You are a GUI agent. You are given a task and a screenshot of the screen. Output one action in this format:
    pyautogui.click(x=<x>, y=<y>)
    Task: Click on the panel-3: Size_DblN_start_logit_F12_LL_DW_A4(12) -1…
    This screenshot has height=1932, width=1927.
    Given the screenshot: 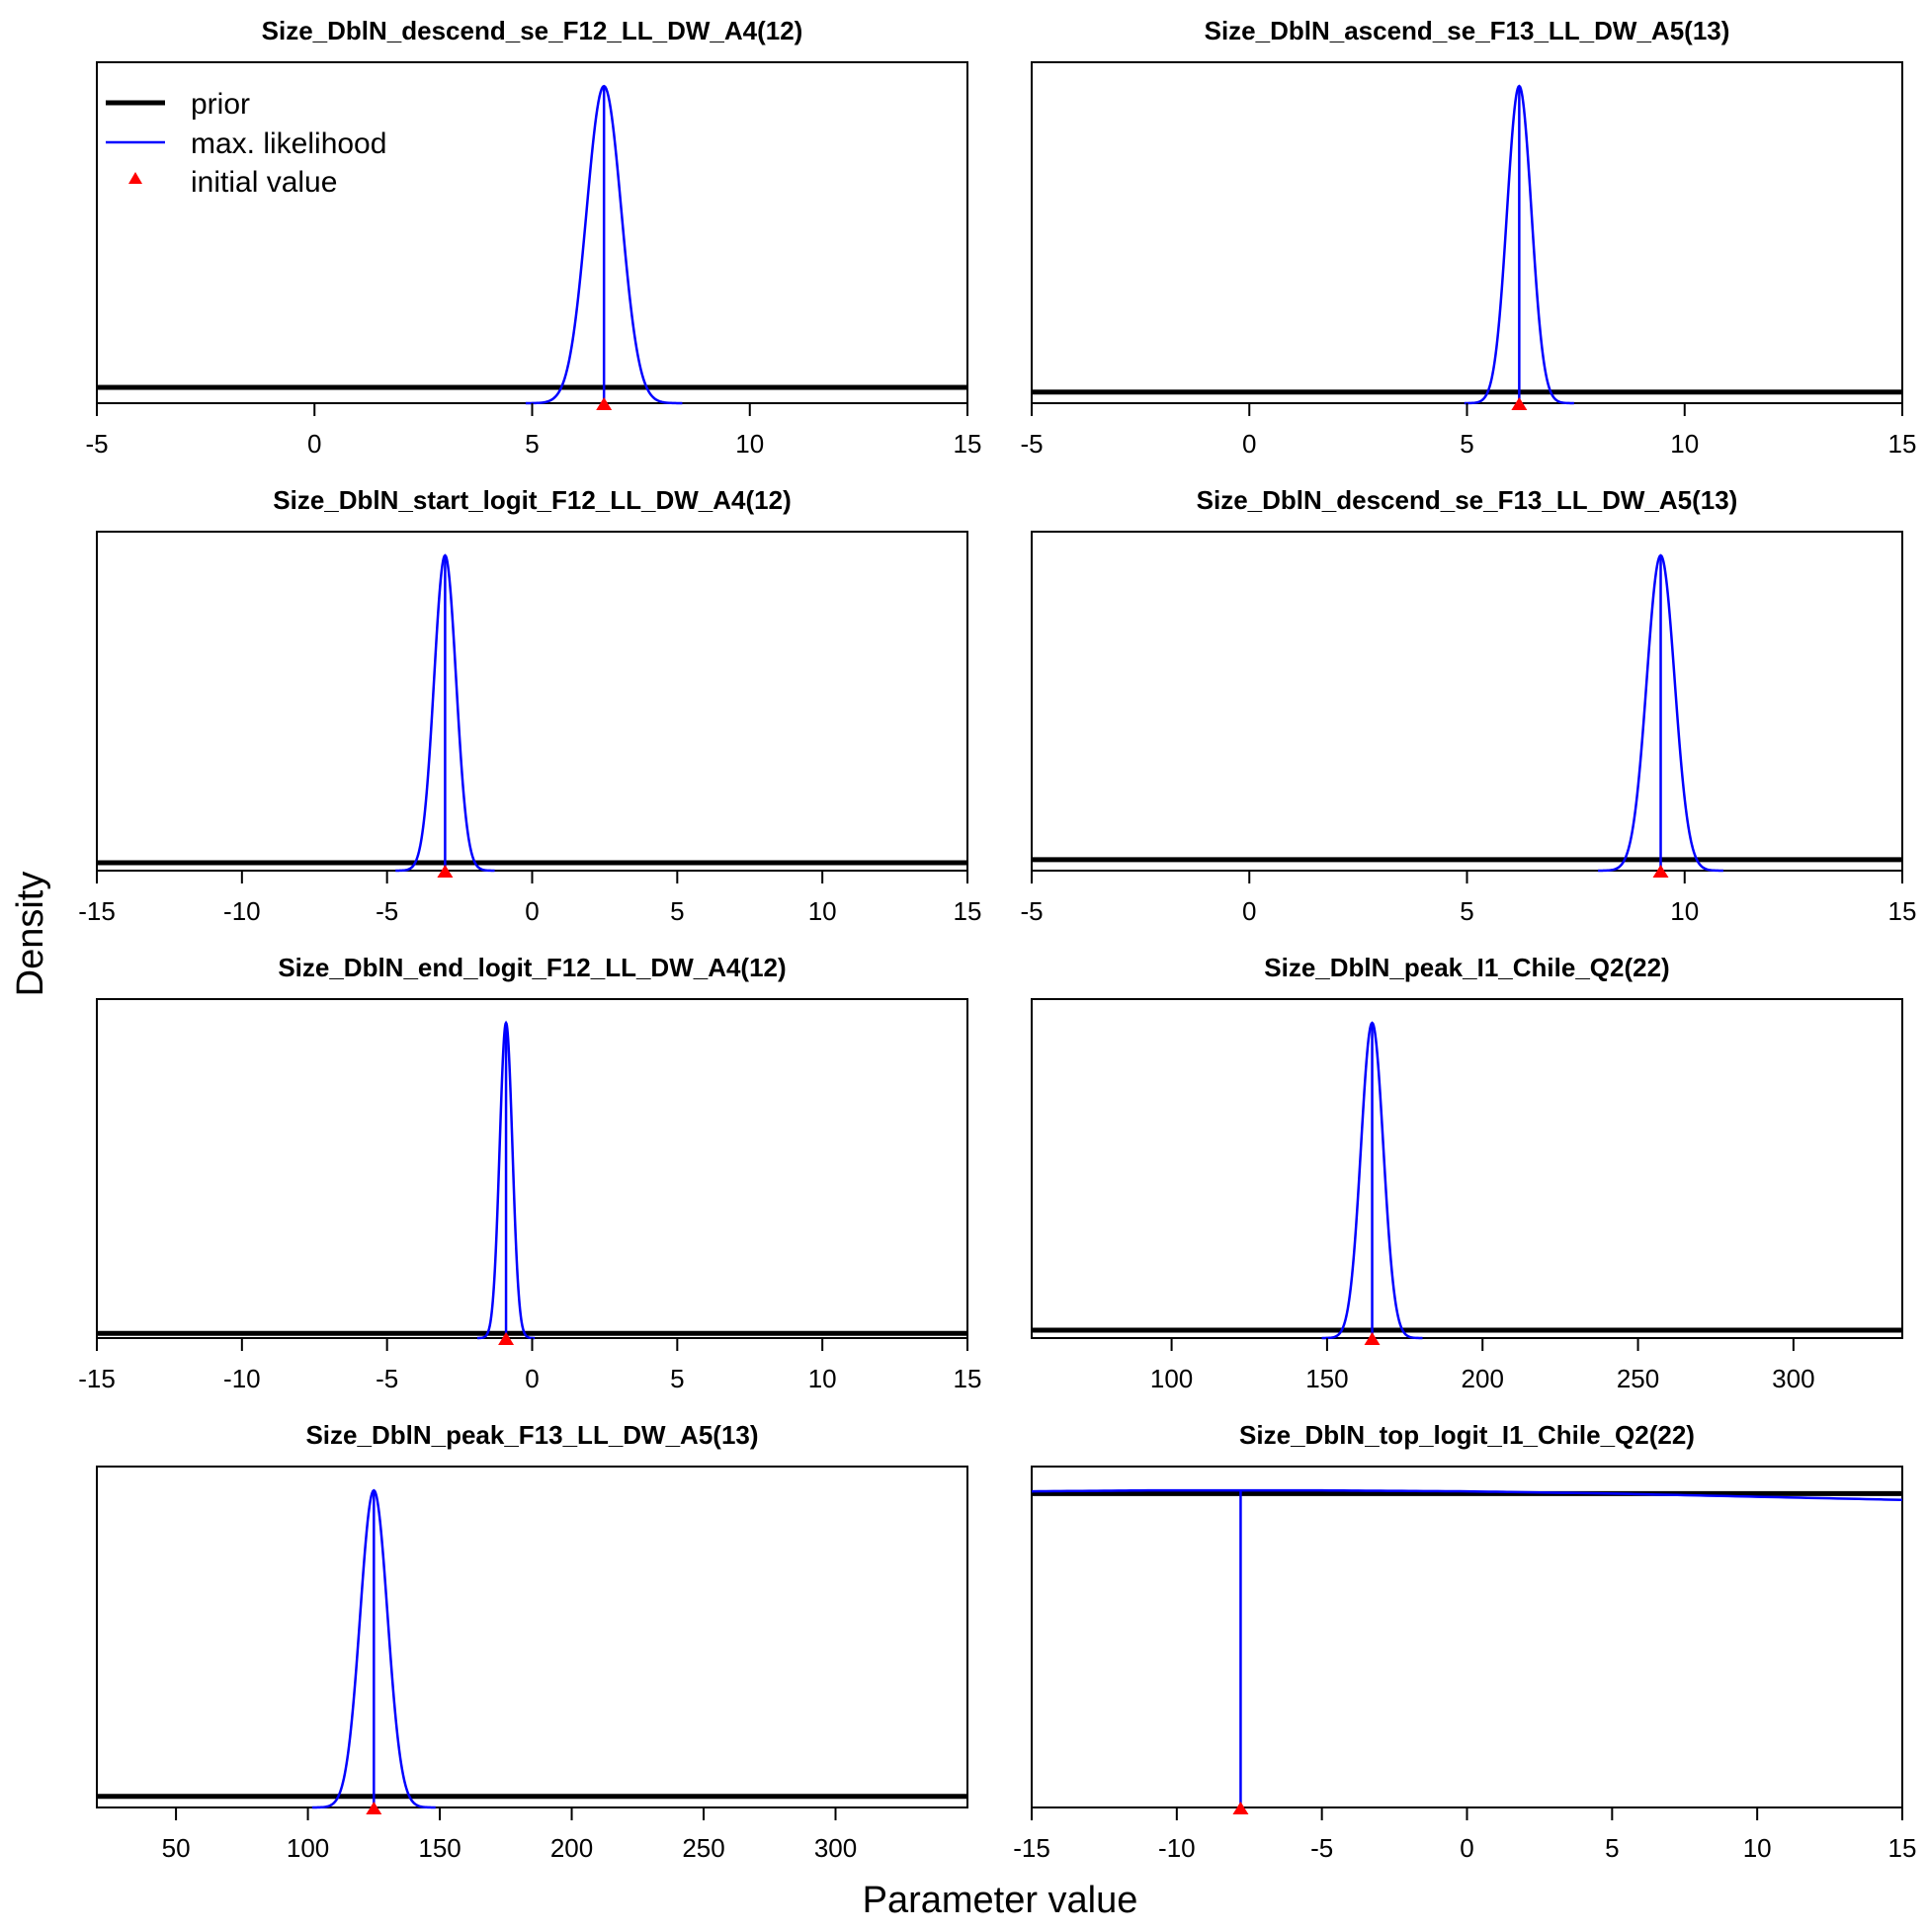 What is the action you would take?
    pyautogui.click(x=529, y=705)
    